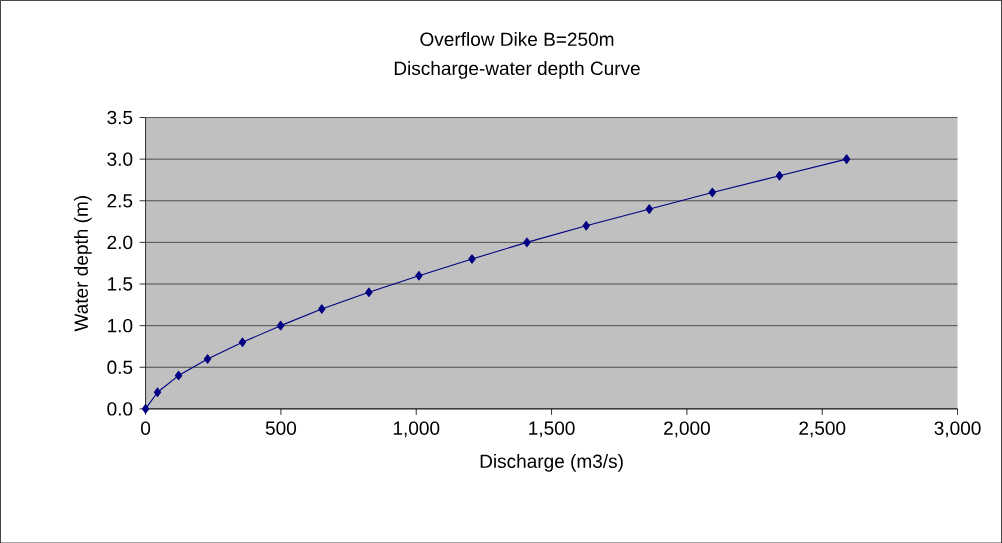 The width and height of the screenshot is (1002, 543). I want to click on x-tick-label: 0, so click(146, 428).